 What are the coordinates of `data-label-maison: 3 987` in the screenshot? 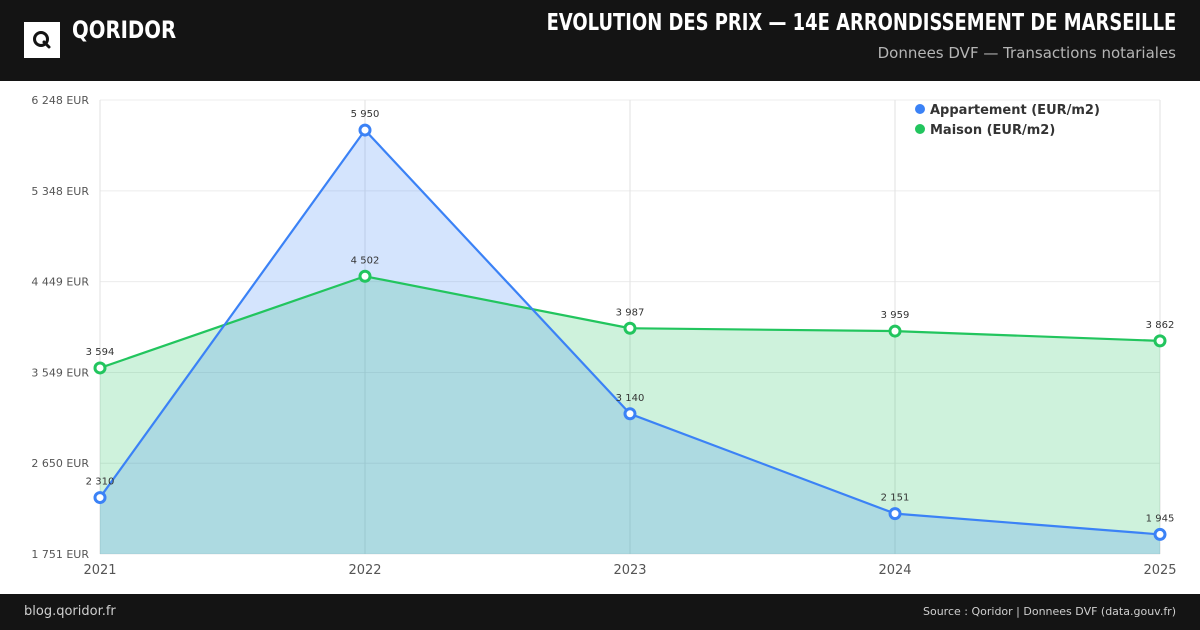 It's located at (630, 312).